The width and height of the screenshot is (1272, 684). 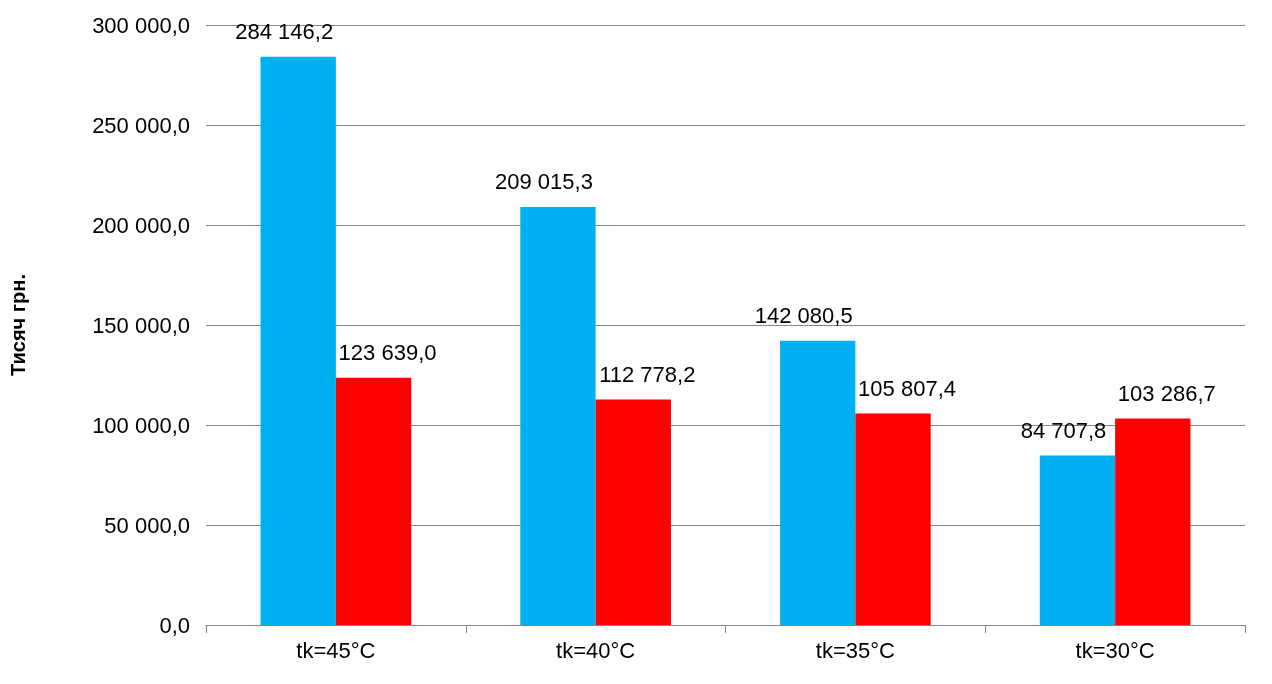 I want to click on data-label: 142 080,5, so click(x=803, y=316).